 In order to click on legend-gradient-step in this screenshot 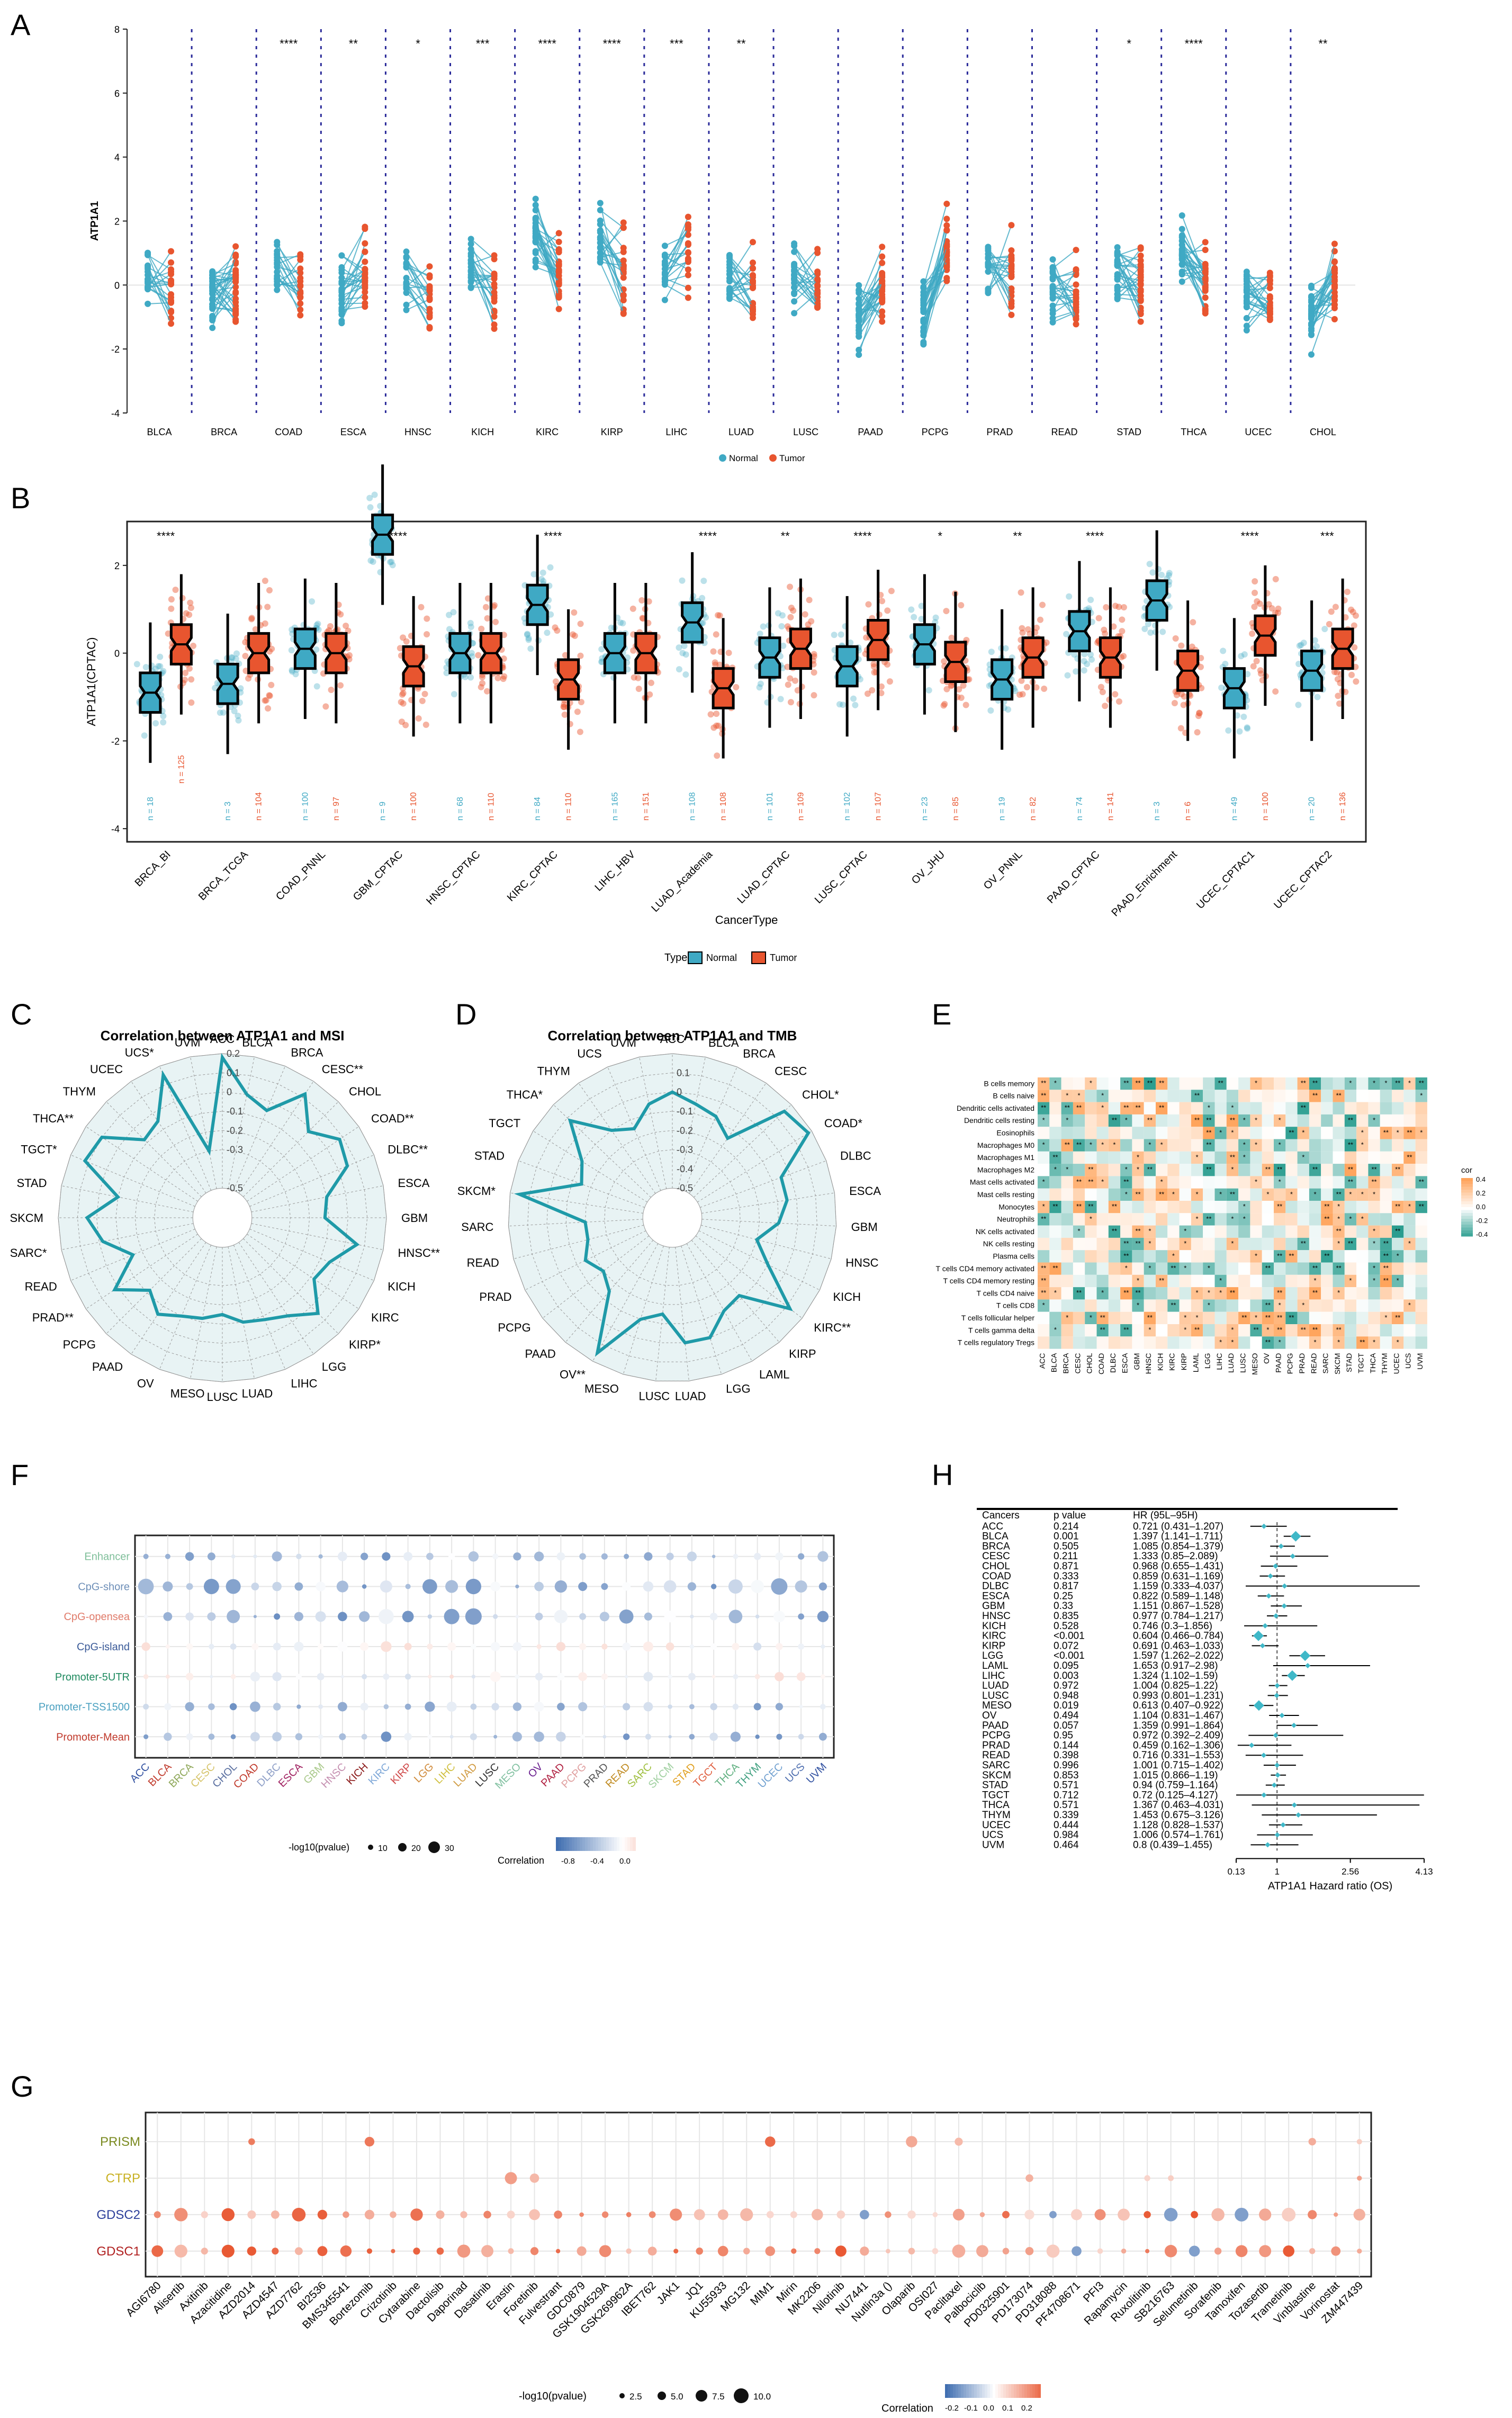, I will do `click(1467, 1179)`.